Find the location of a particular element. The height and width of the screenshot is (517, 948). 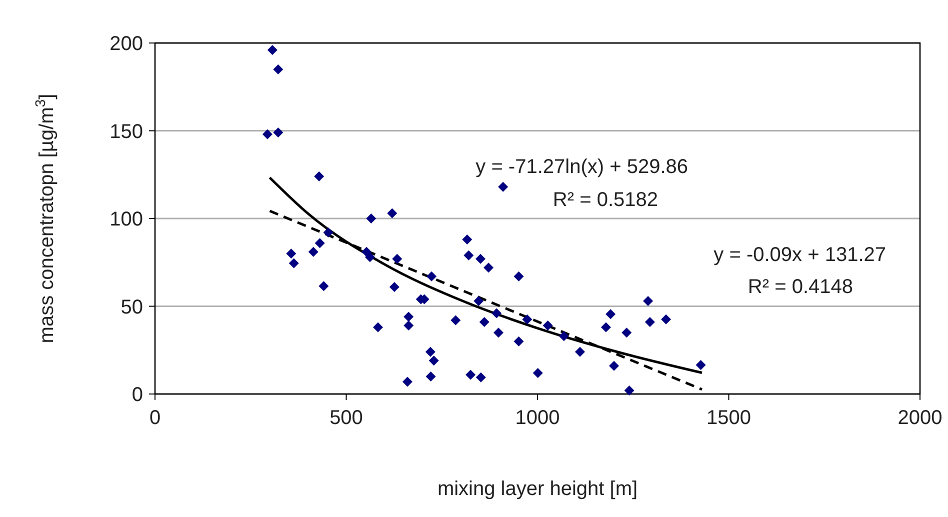

x-tick-label: 500 is located at coordinates (346, 418).